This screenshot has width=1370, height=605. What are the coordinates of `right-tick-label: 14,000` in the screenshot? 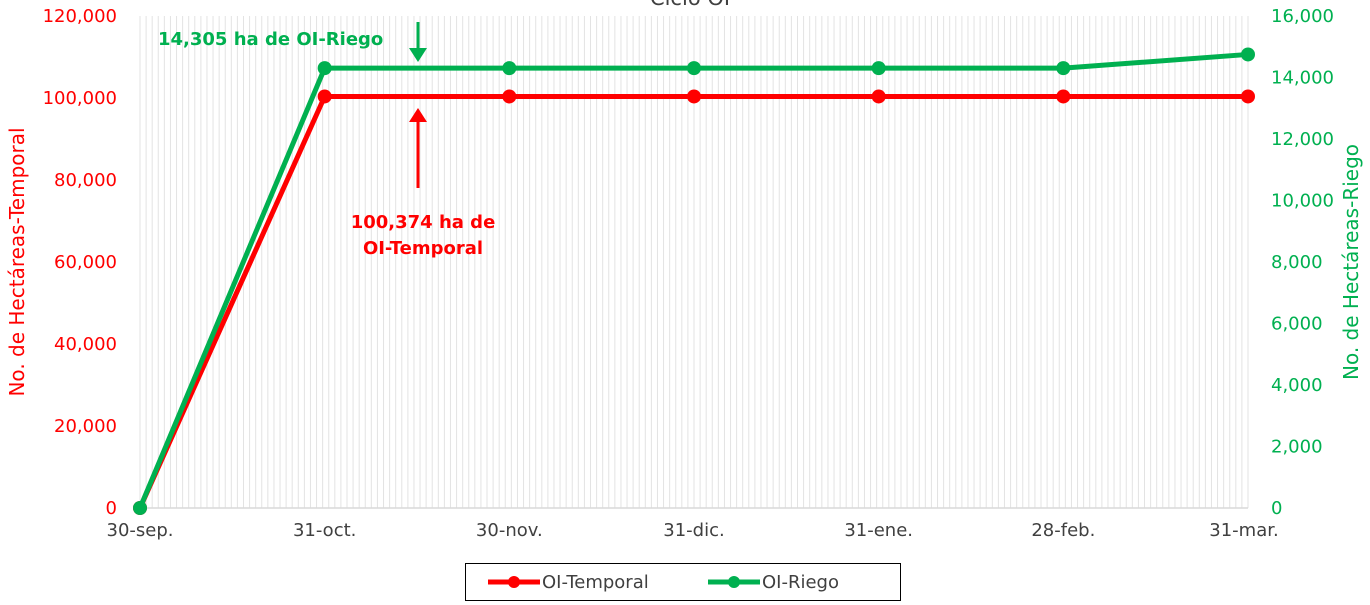 It's located at (1302, 78).